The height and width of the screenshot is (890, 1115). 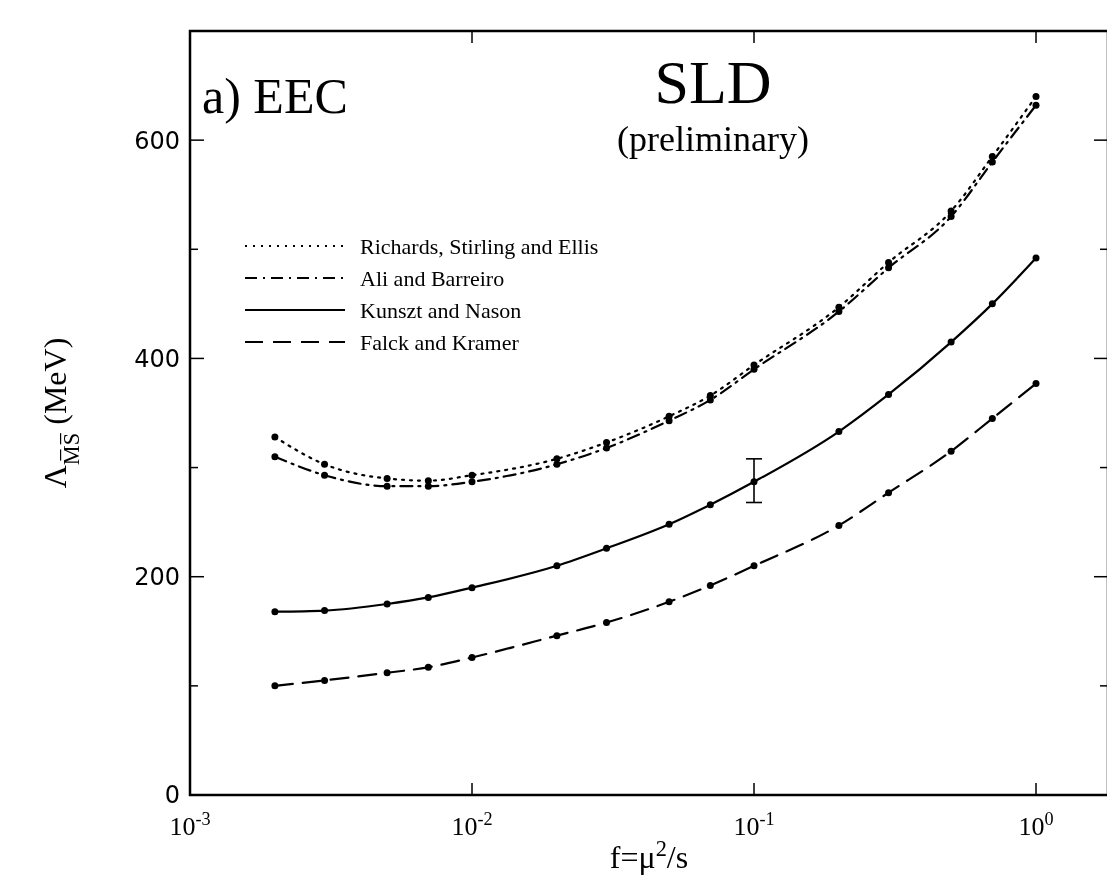 What do you see at coordinates (1036, 825) in the screenshot?
I see `x-tick-label: 10$^{0}$` at bounding box center [1036, 825].